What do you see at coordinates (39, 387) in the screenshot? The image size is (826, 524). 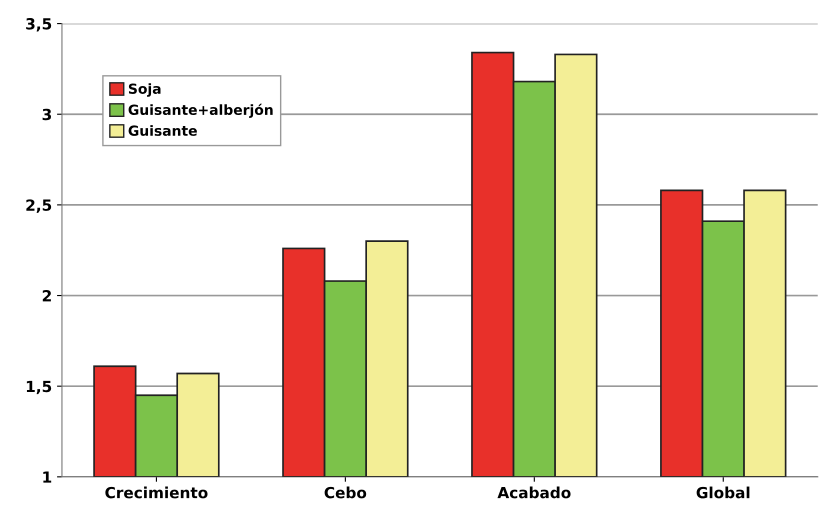 I see `y-tick-label: 1,5` at bounding box center [39, 387].